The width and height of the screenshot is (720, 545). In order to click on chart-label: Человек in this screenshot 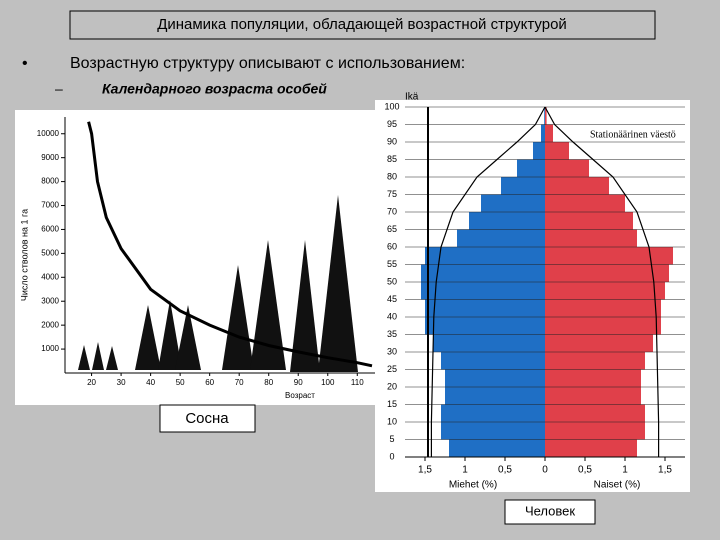, I will do `click(550, 510)`.